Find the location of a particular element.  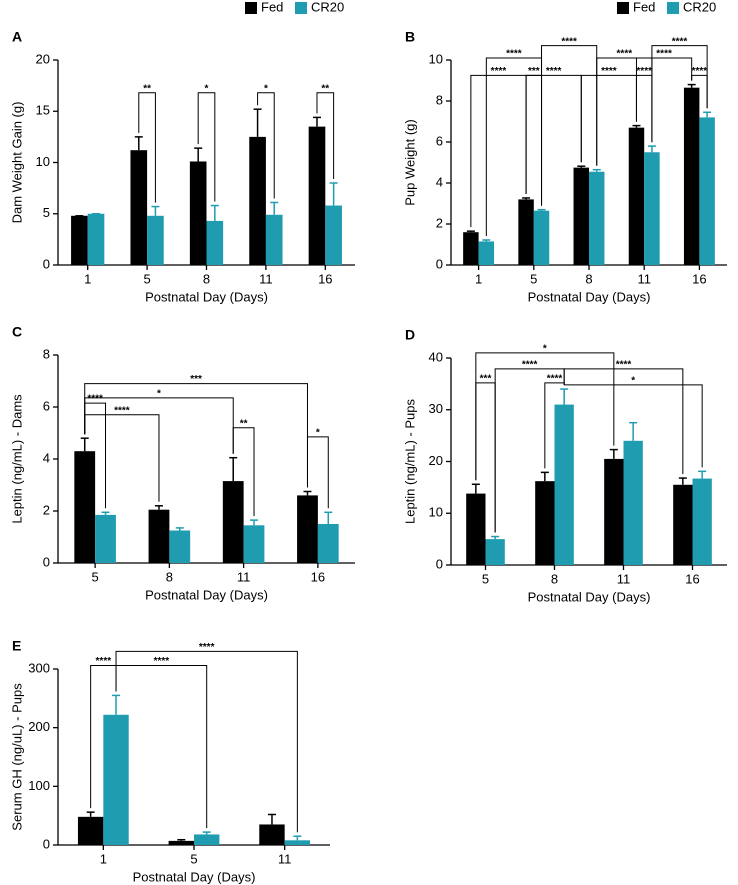

y-tick-label: 8 is located at coordinates (439, 99).